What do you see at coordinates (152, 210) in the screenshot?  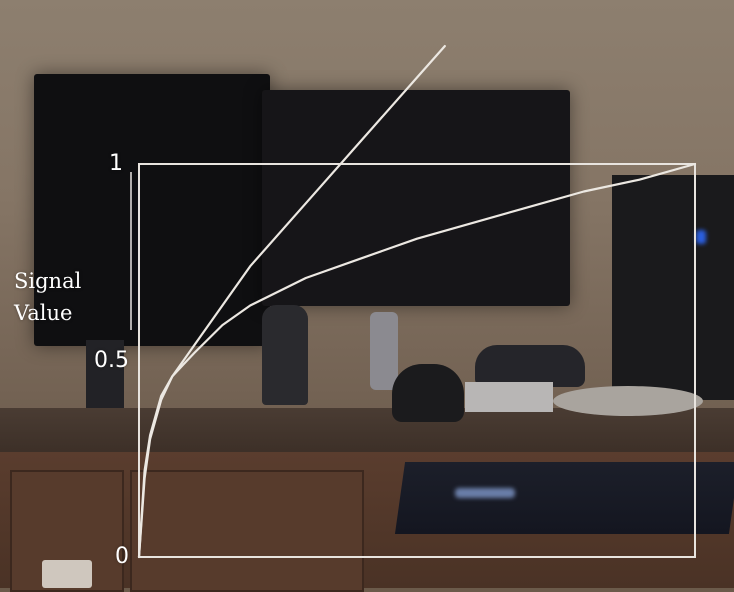 I see `monitor-left` at bounding box center [152, 210].